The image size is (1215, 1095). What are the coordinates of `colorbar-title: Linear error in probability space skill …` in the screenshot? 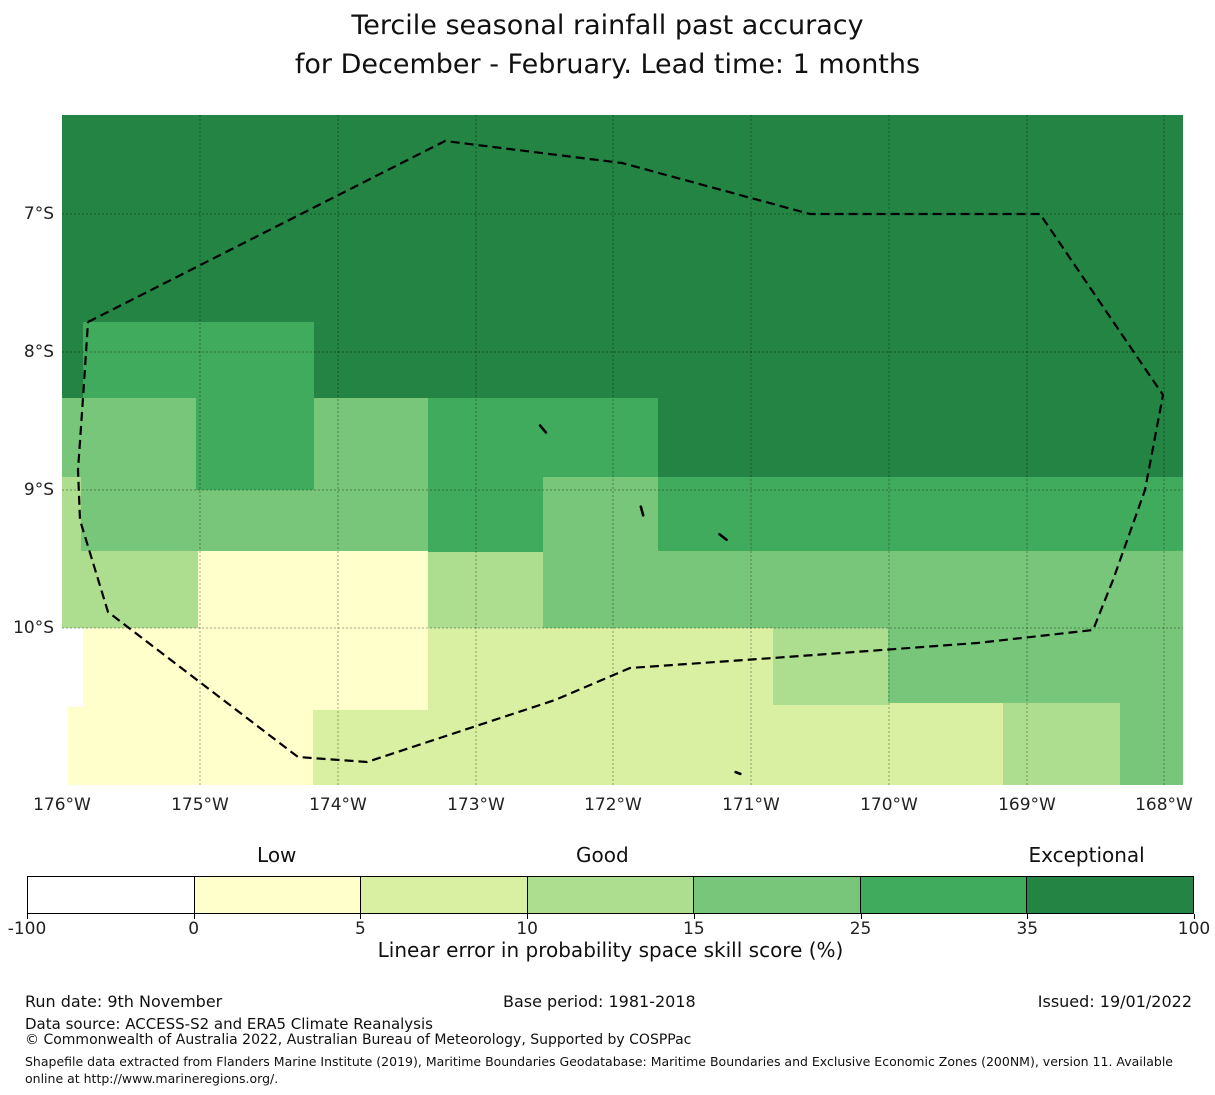 It's located at (610, 950).